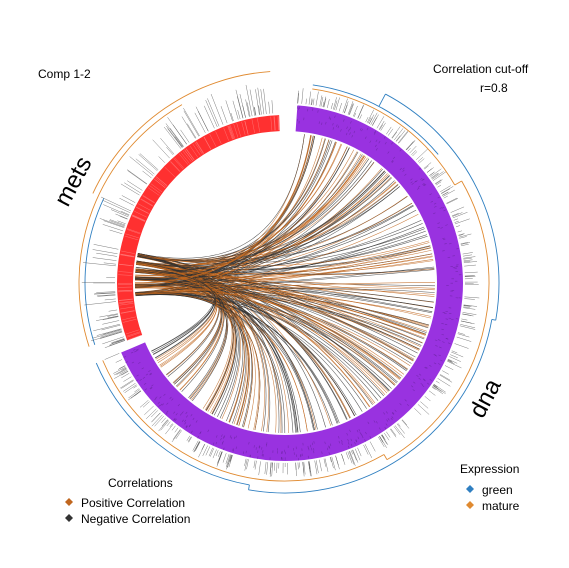 The height and width of the screenshot is (568, 569). What do you see at coordinates (69, 502) in the screenshot?
I see `legend-marker-positive` at bounding box center [69, 502].